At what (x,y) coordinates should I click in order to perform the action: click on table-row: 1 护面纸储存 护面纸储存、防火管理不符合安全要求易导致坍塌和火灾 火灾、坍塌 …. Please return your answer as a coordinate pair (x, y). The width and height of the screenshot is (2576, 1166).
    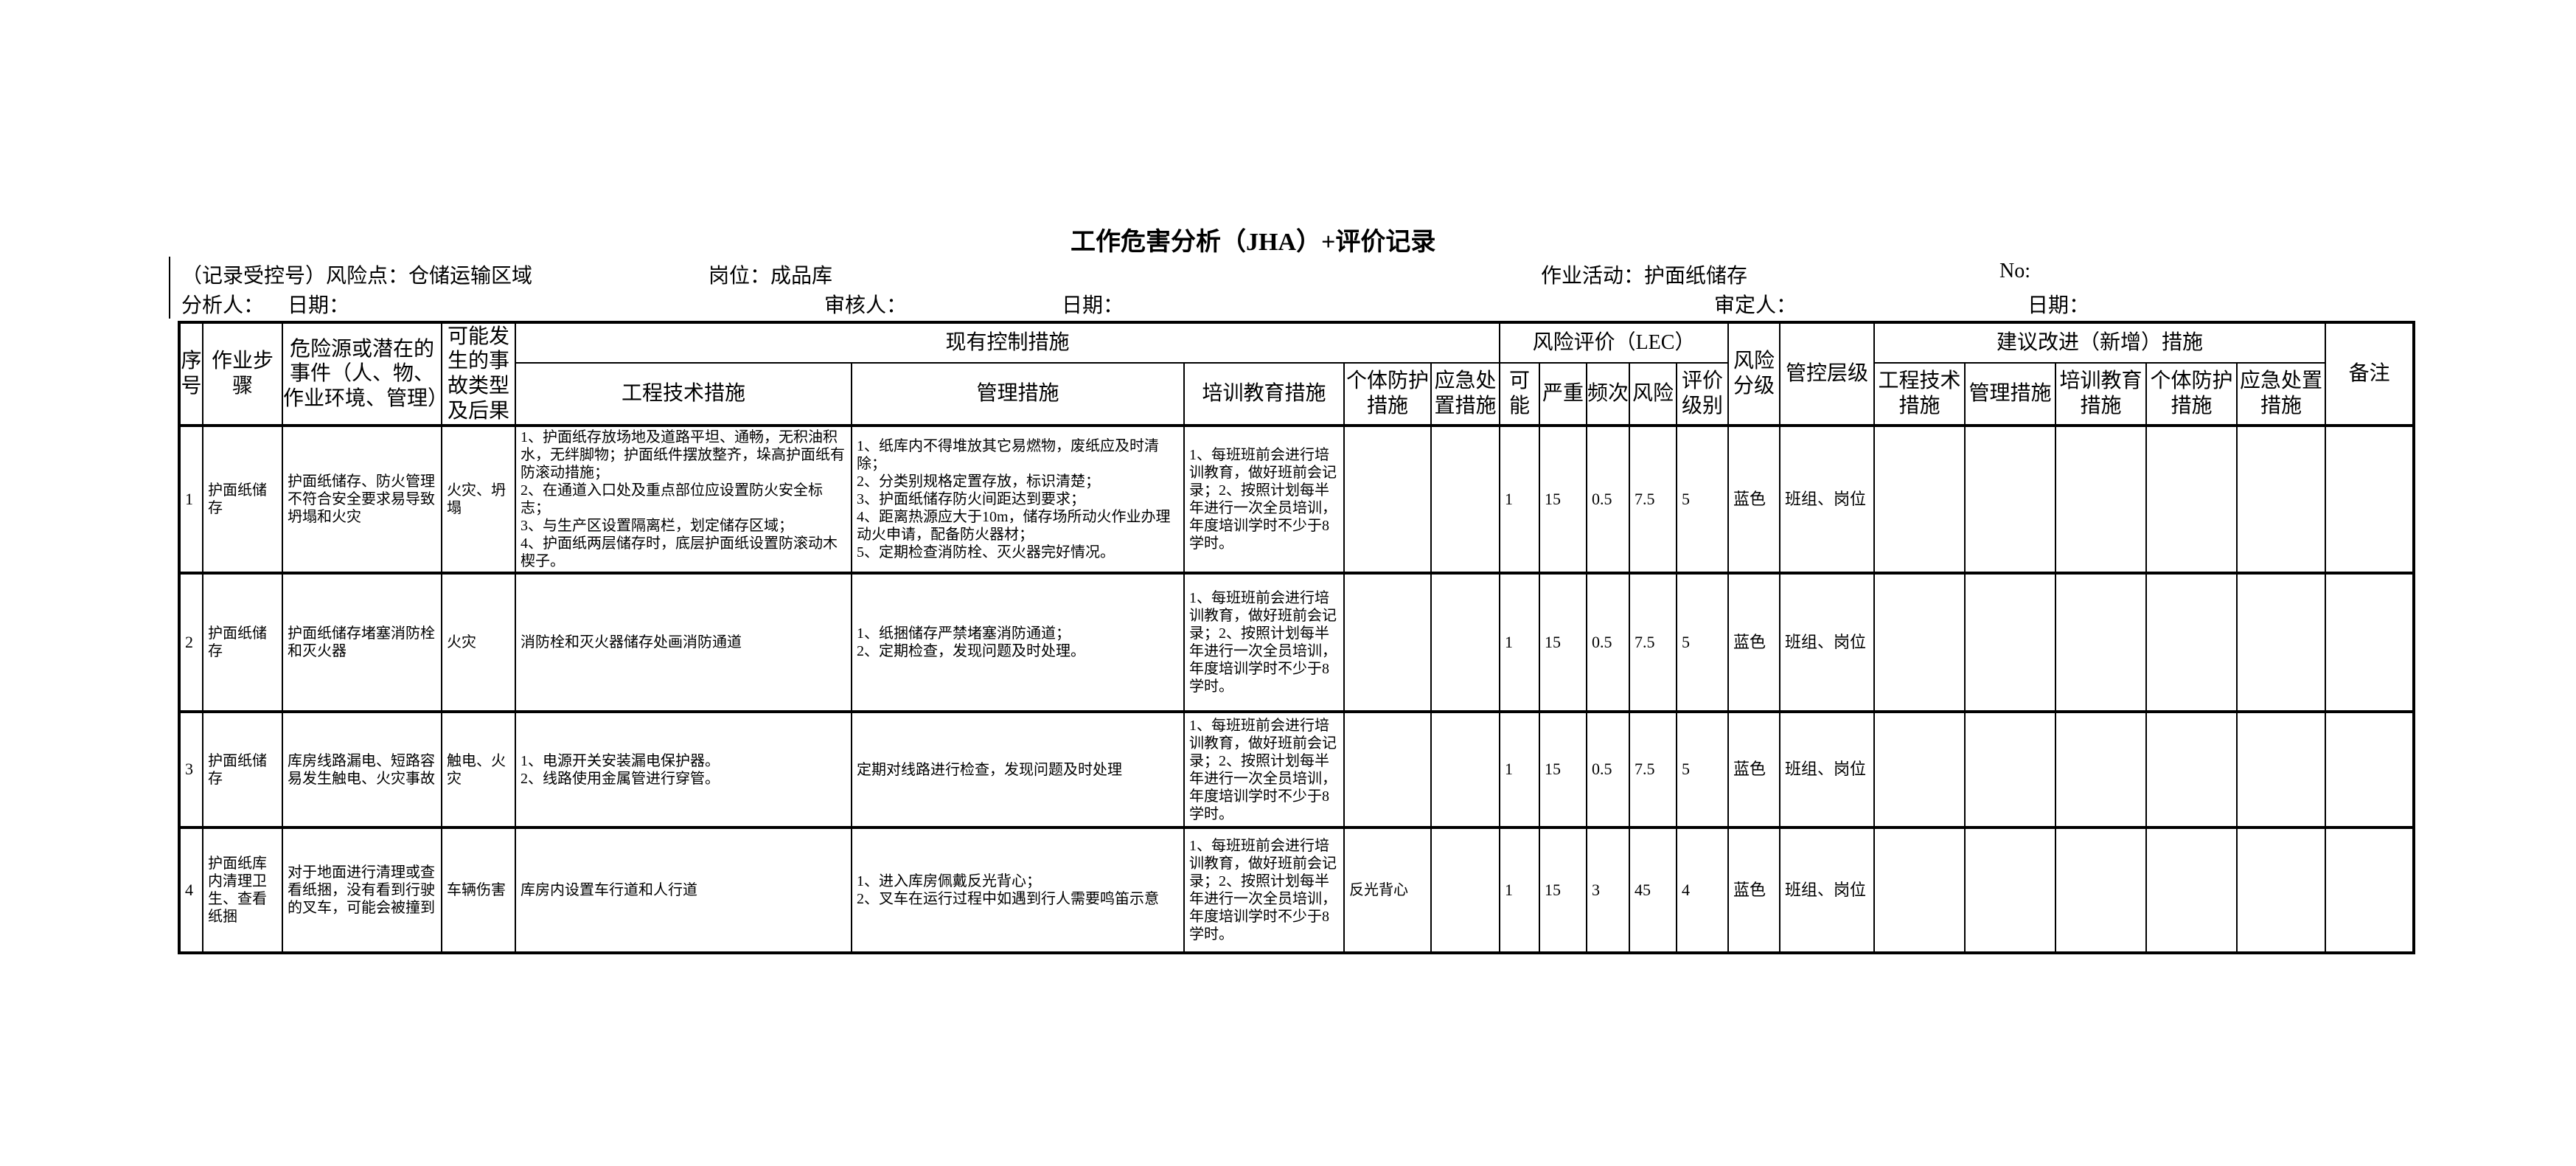
    Looking at the image, I should click on (1296, 500).